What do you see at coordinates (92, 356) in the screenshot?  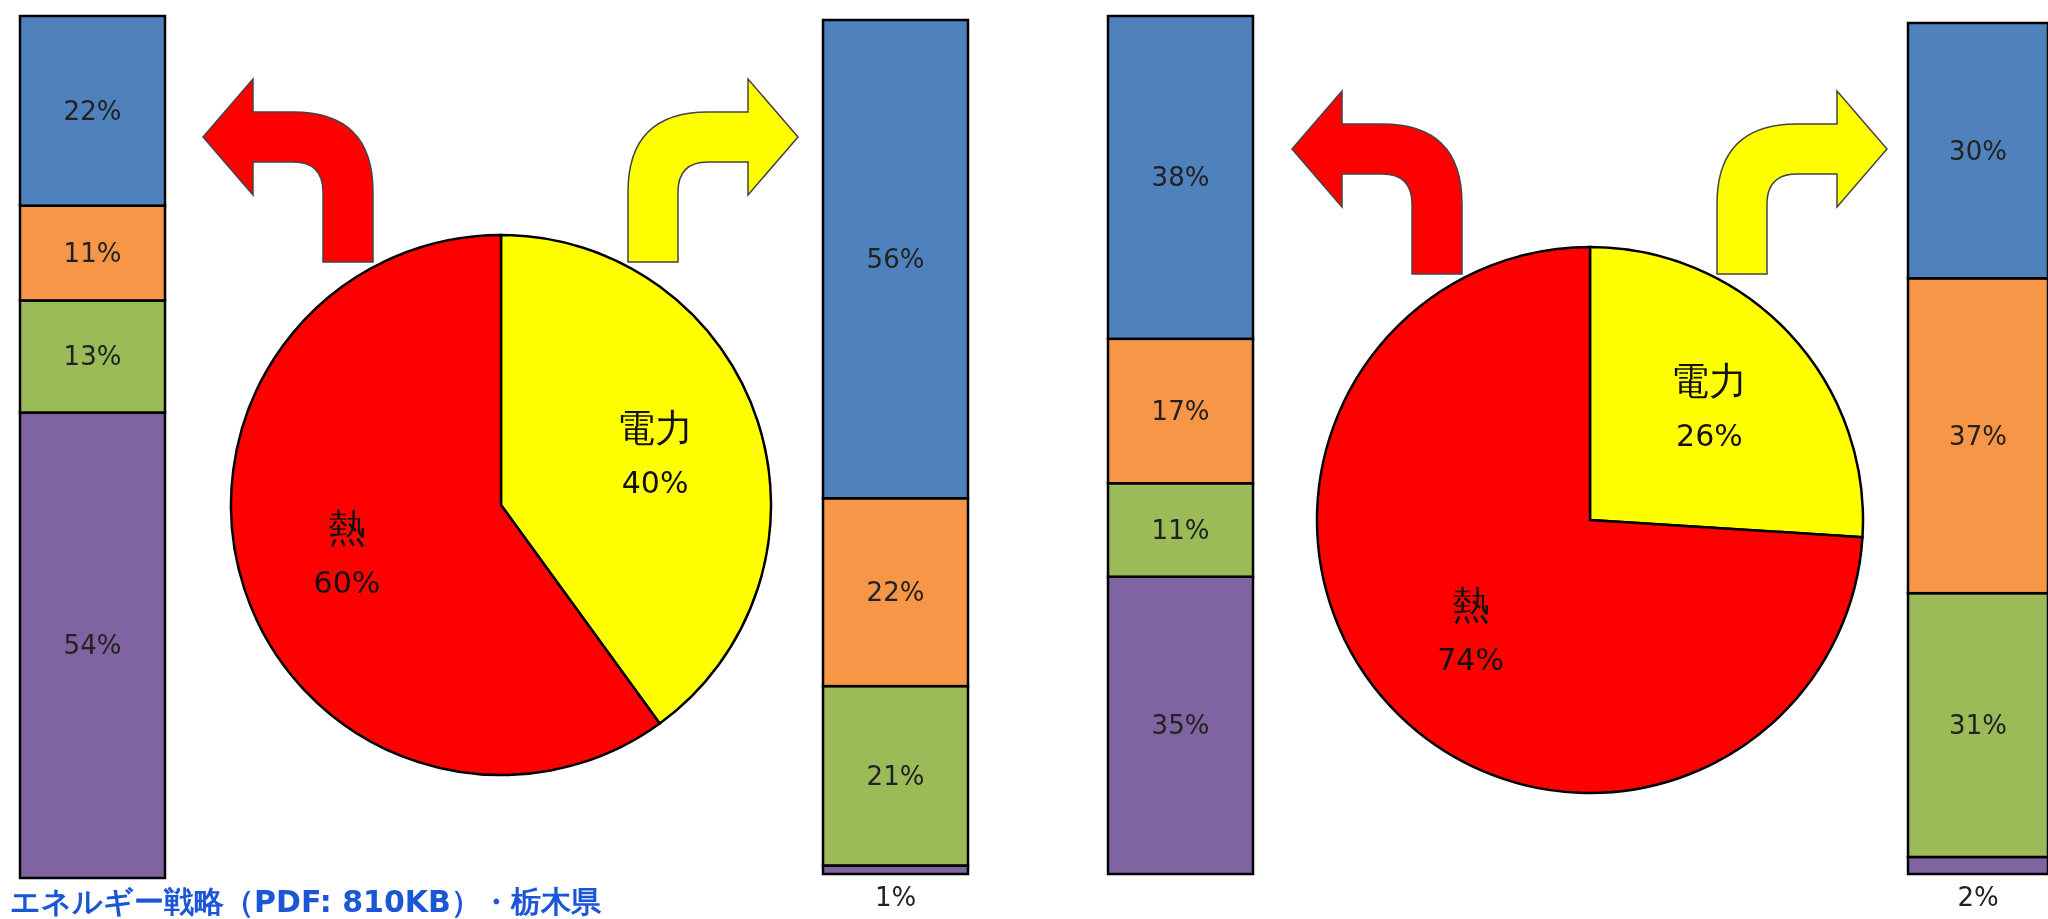 I see `data-label: 13%` at bounding box center [92, 356].